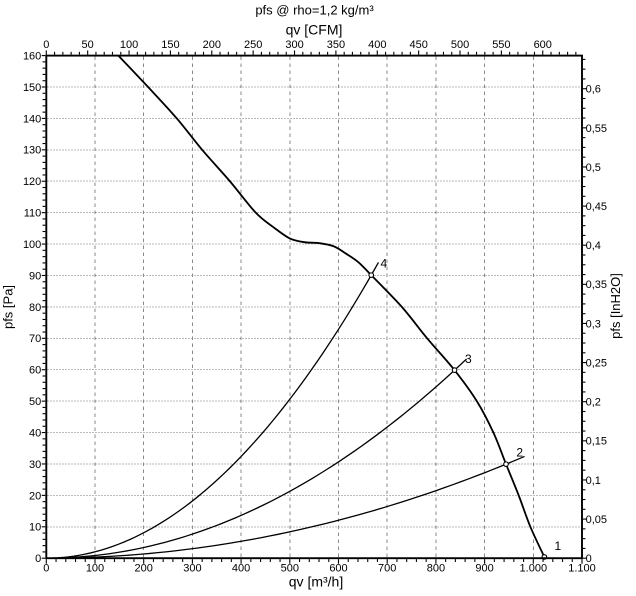 The width and height of the screenshot is (636, 596). Describe the element at coordinates (32, 151) in the screenshot. I see `svg-text: 130` at that location.